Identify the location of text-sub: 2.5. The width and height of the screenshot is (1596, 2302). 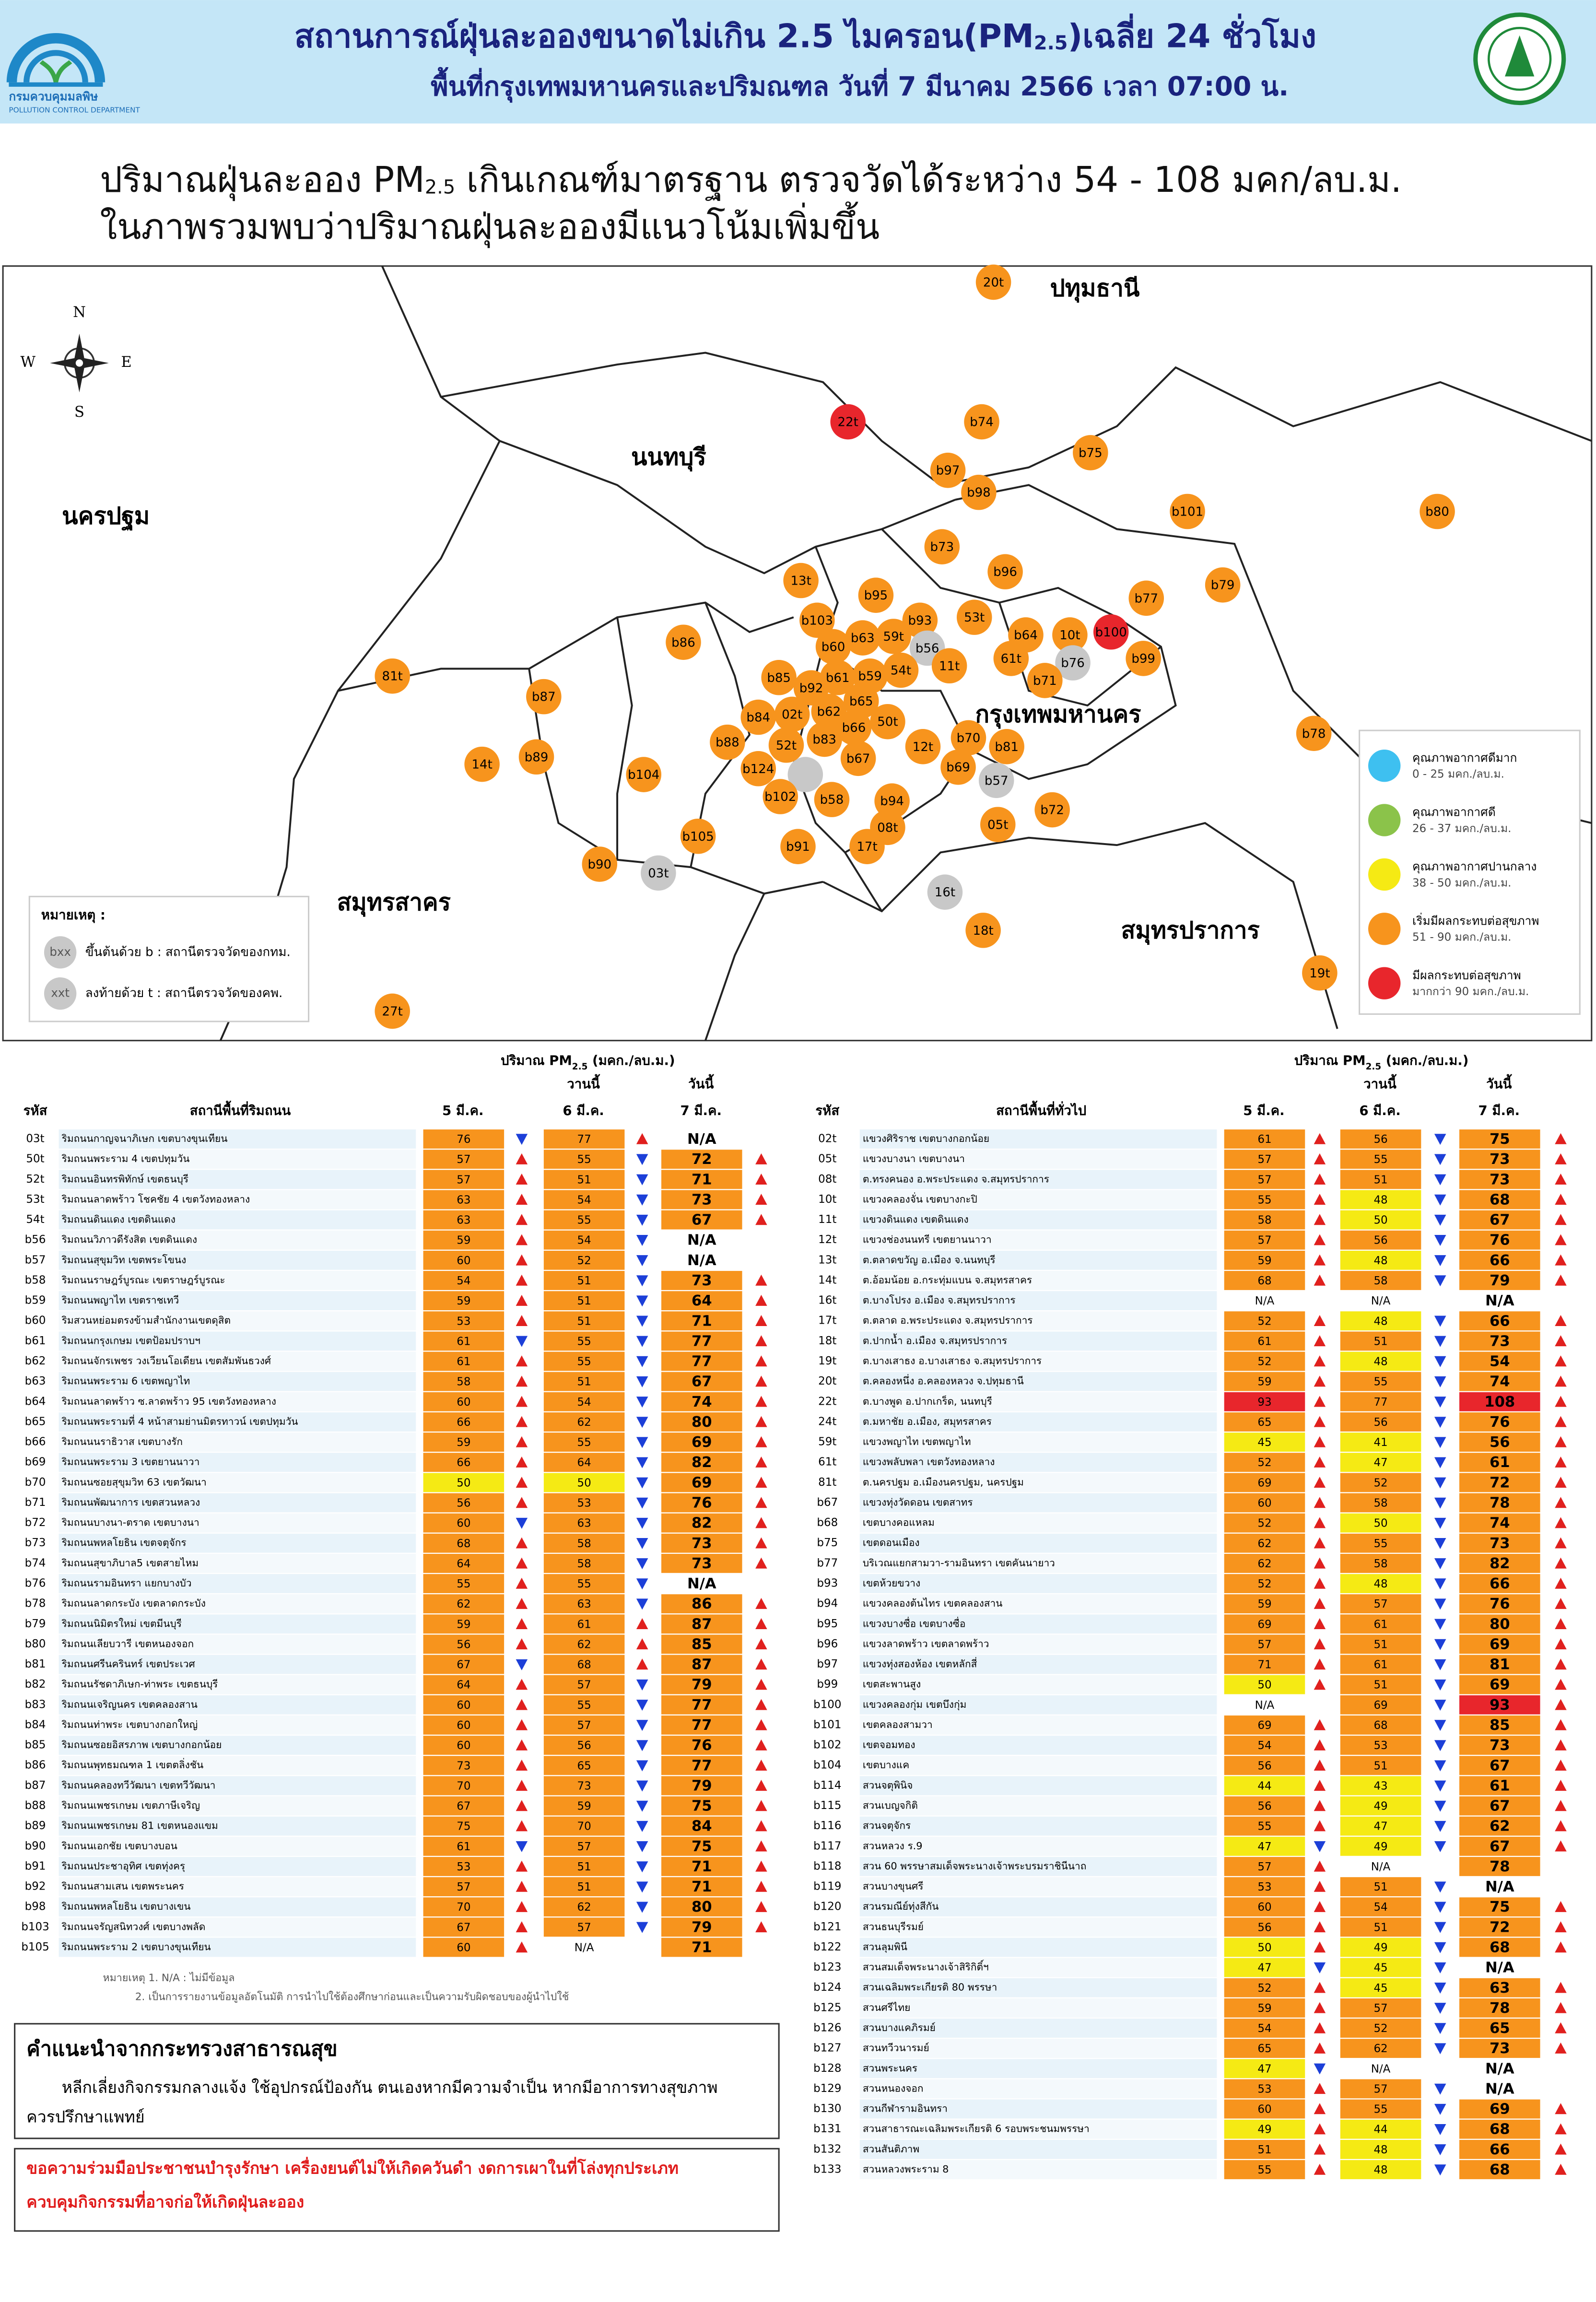
(440, 187).